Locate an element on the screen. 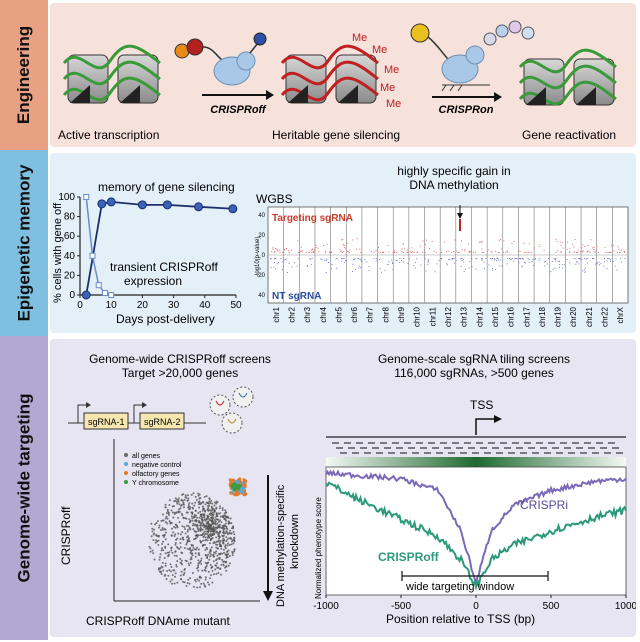  y-chromosome-point is located at coordinates (234, 483).